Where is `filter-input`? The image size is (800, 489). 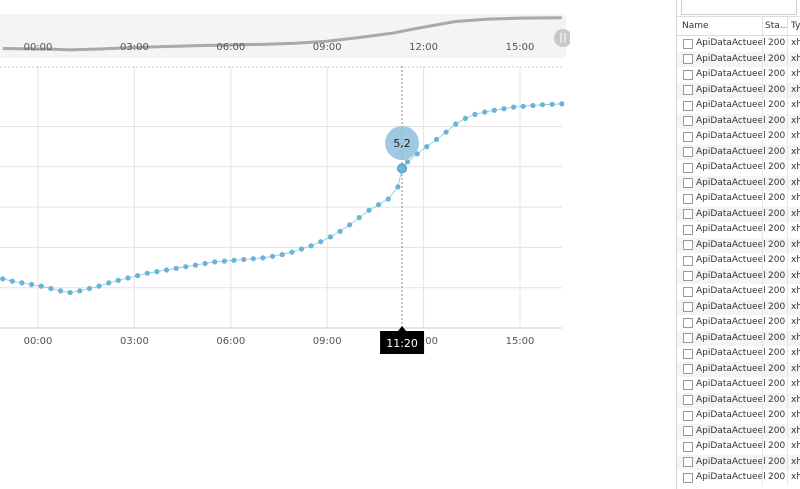 filter-input is located at coordinates (739, 7).